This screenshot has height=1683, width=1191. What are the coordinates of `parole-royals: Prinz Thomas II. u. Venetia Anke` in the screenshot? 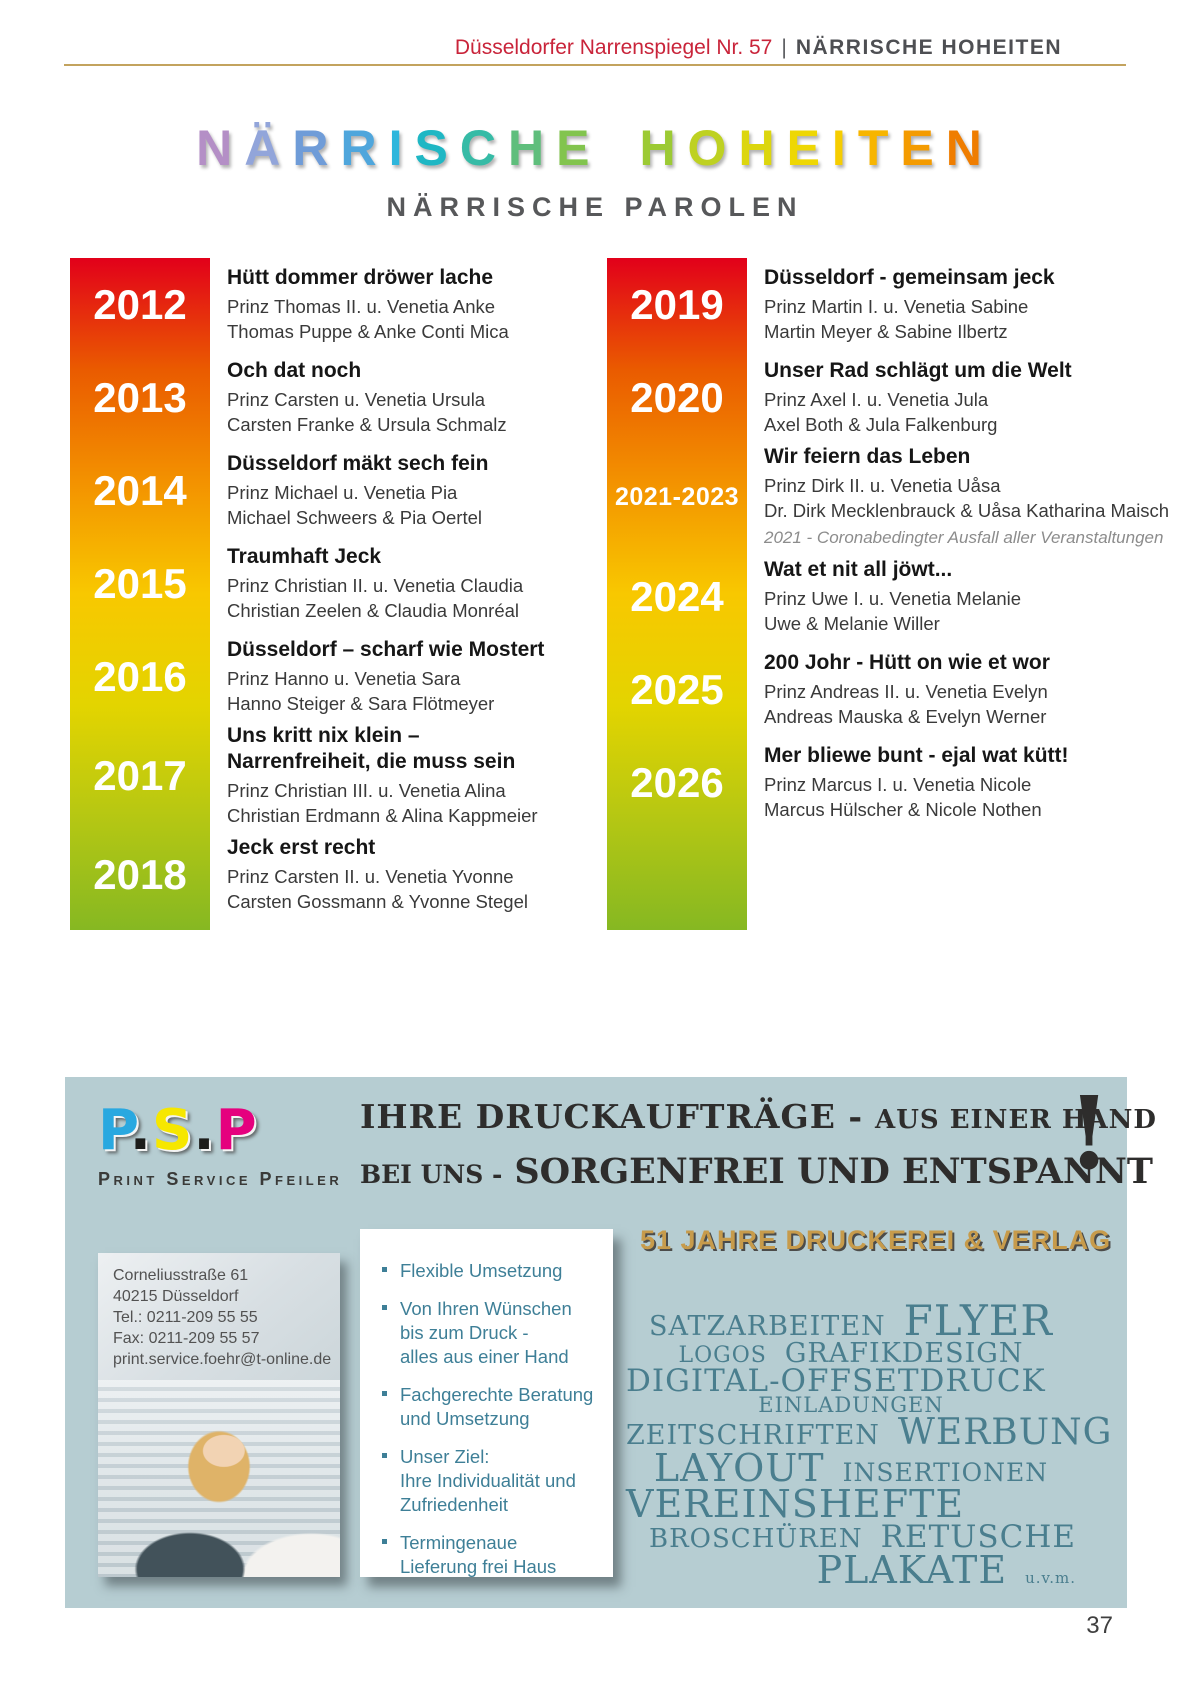 It's located at (361, 306).